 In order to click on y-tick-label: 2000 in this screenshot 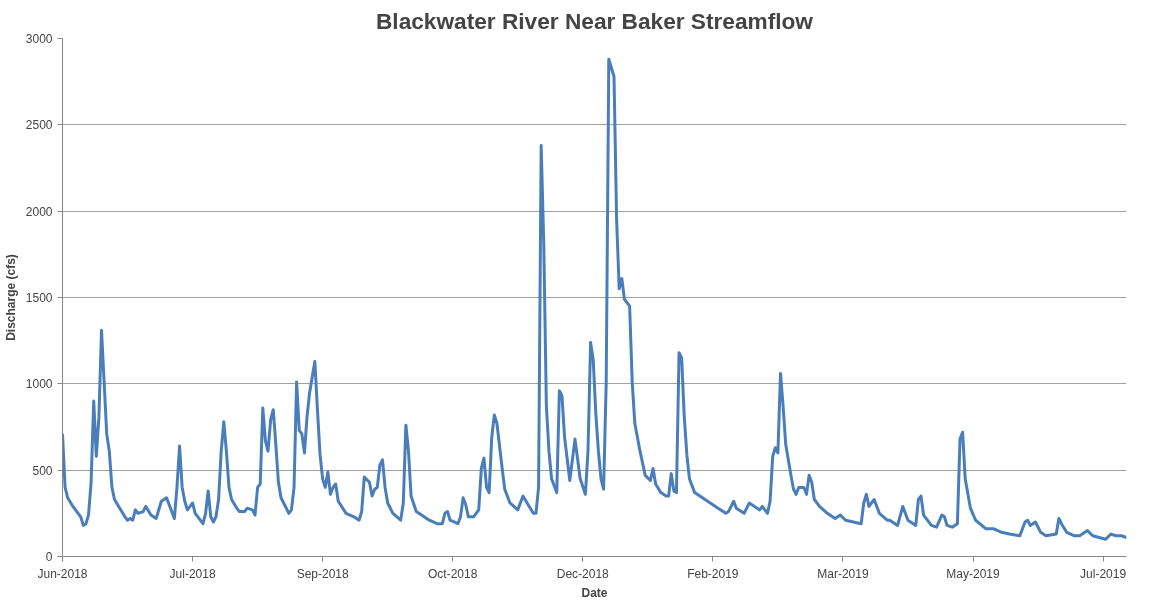, I will do `click(39, 211)`.